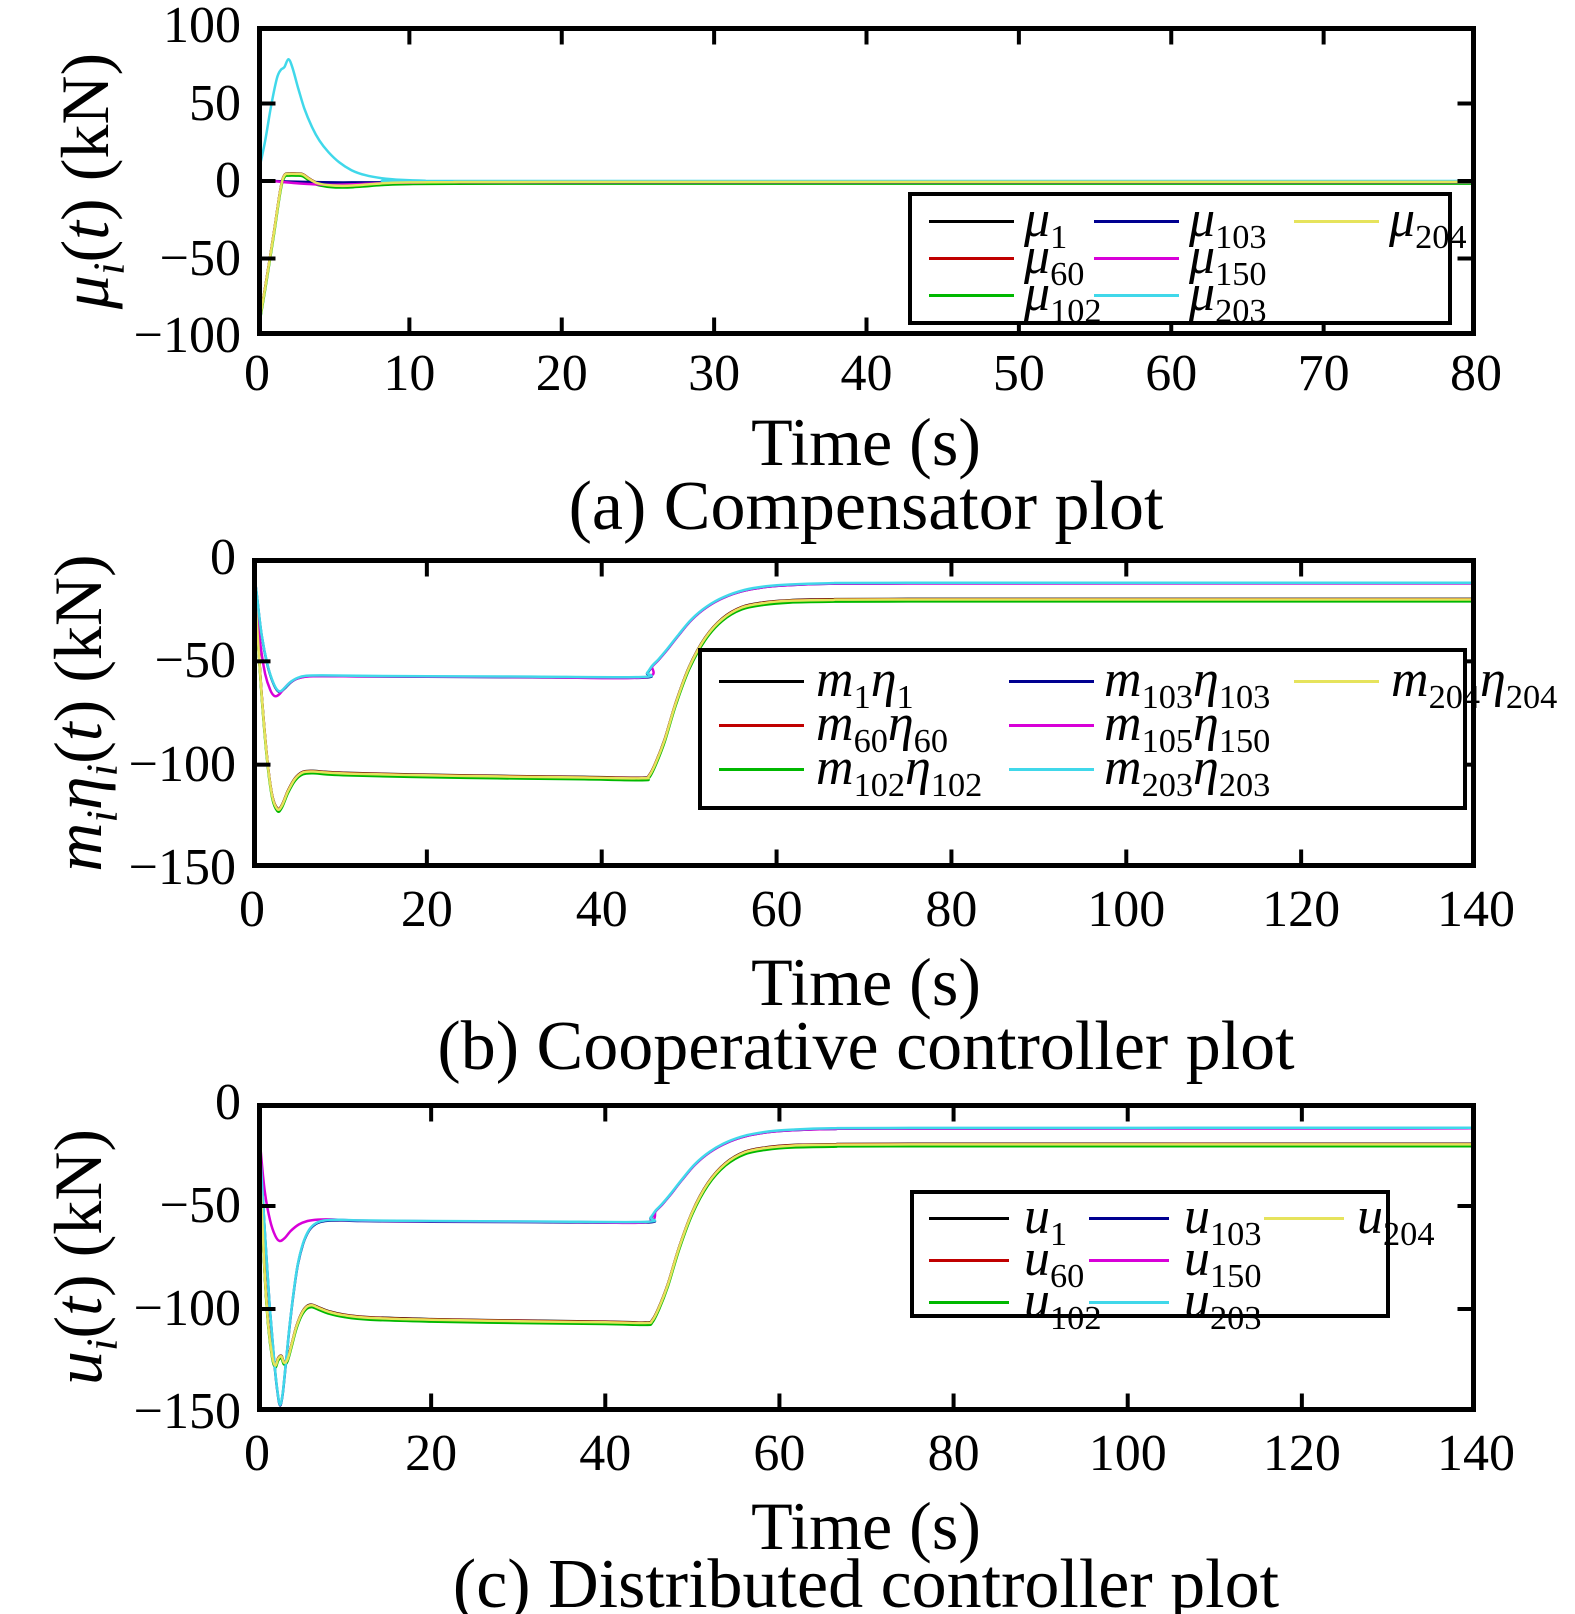  Describe the element at coordinates (1046, 223) in the screenshot. I see `legend-label-mu_1: μ1` at that location.